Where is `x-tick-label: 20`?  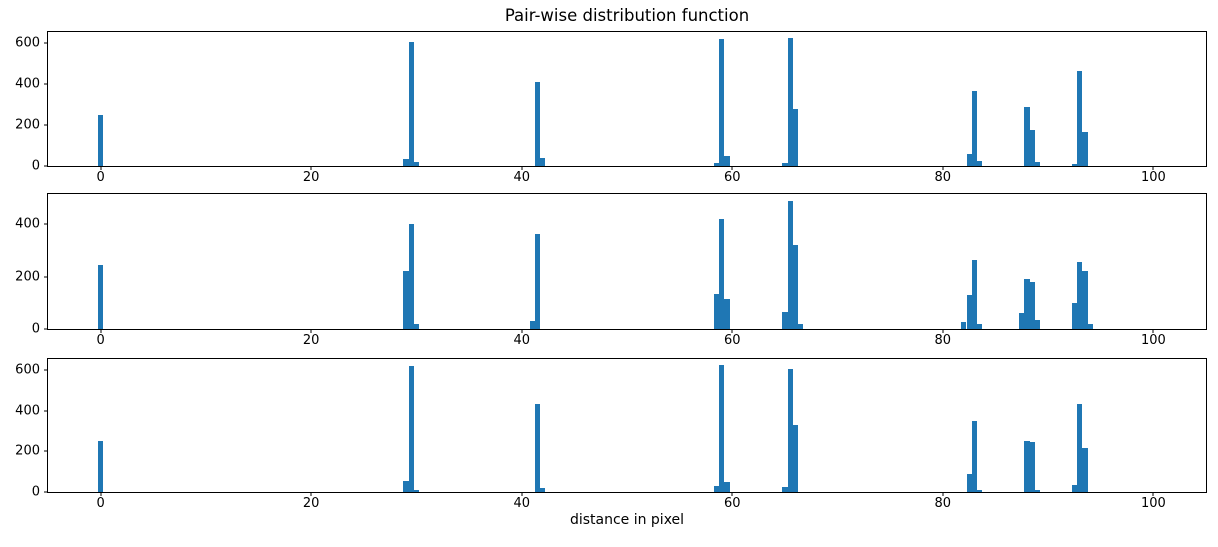 x-tick-label: 20 is located at coordinates (311, 340).